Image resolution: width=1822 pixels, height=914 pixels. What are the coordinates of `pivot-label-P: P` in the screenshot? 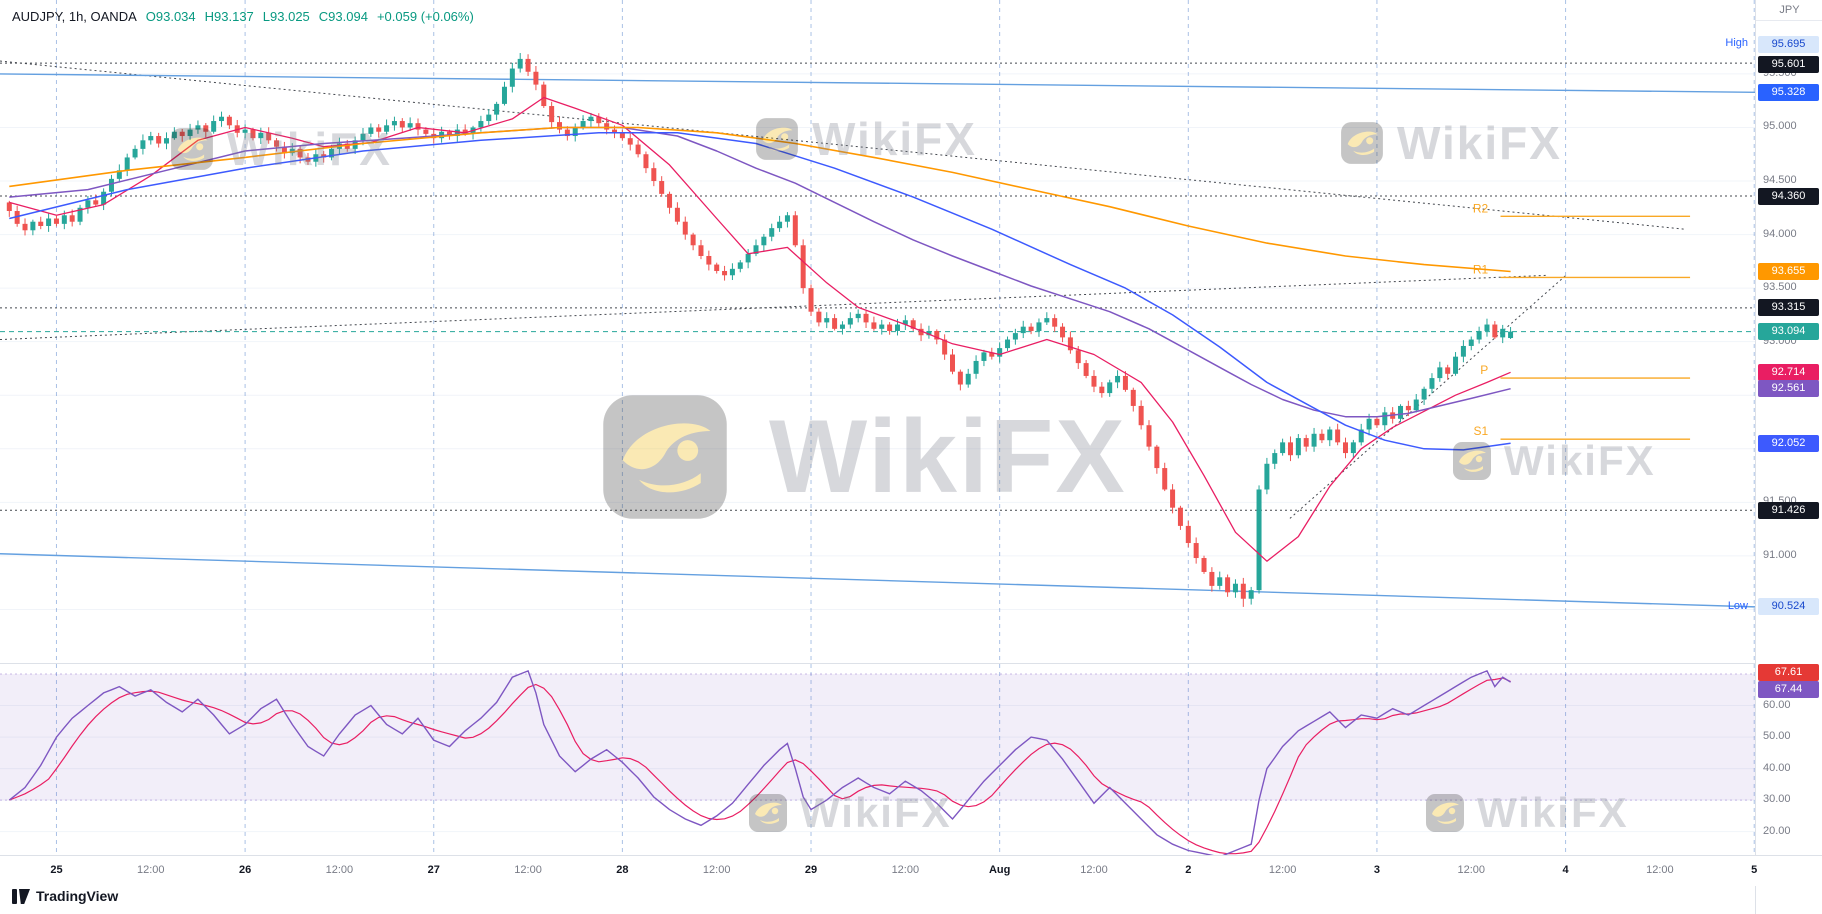 It's located at (1484, 370).